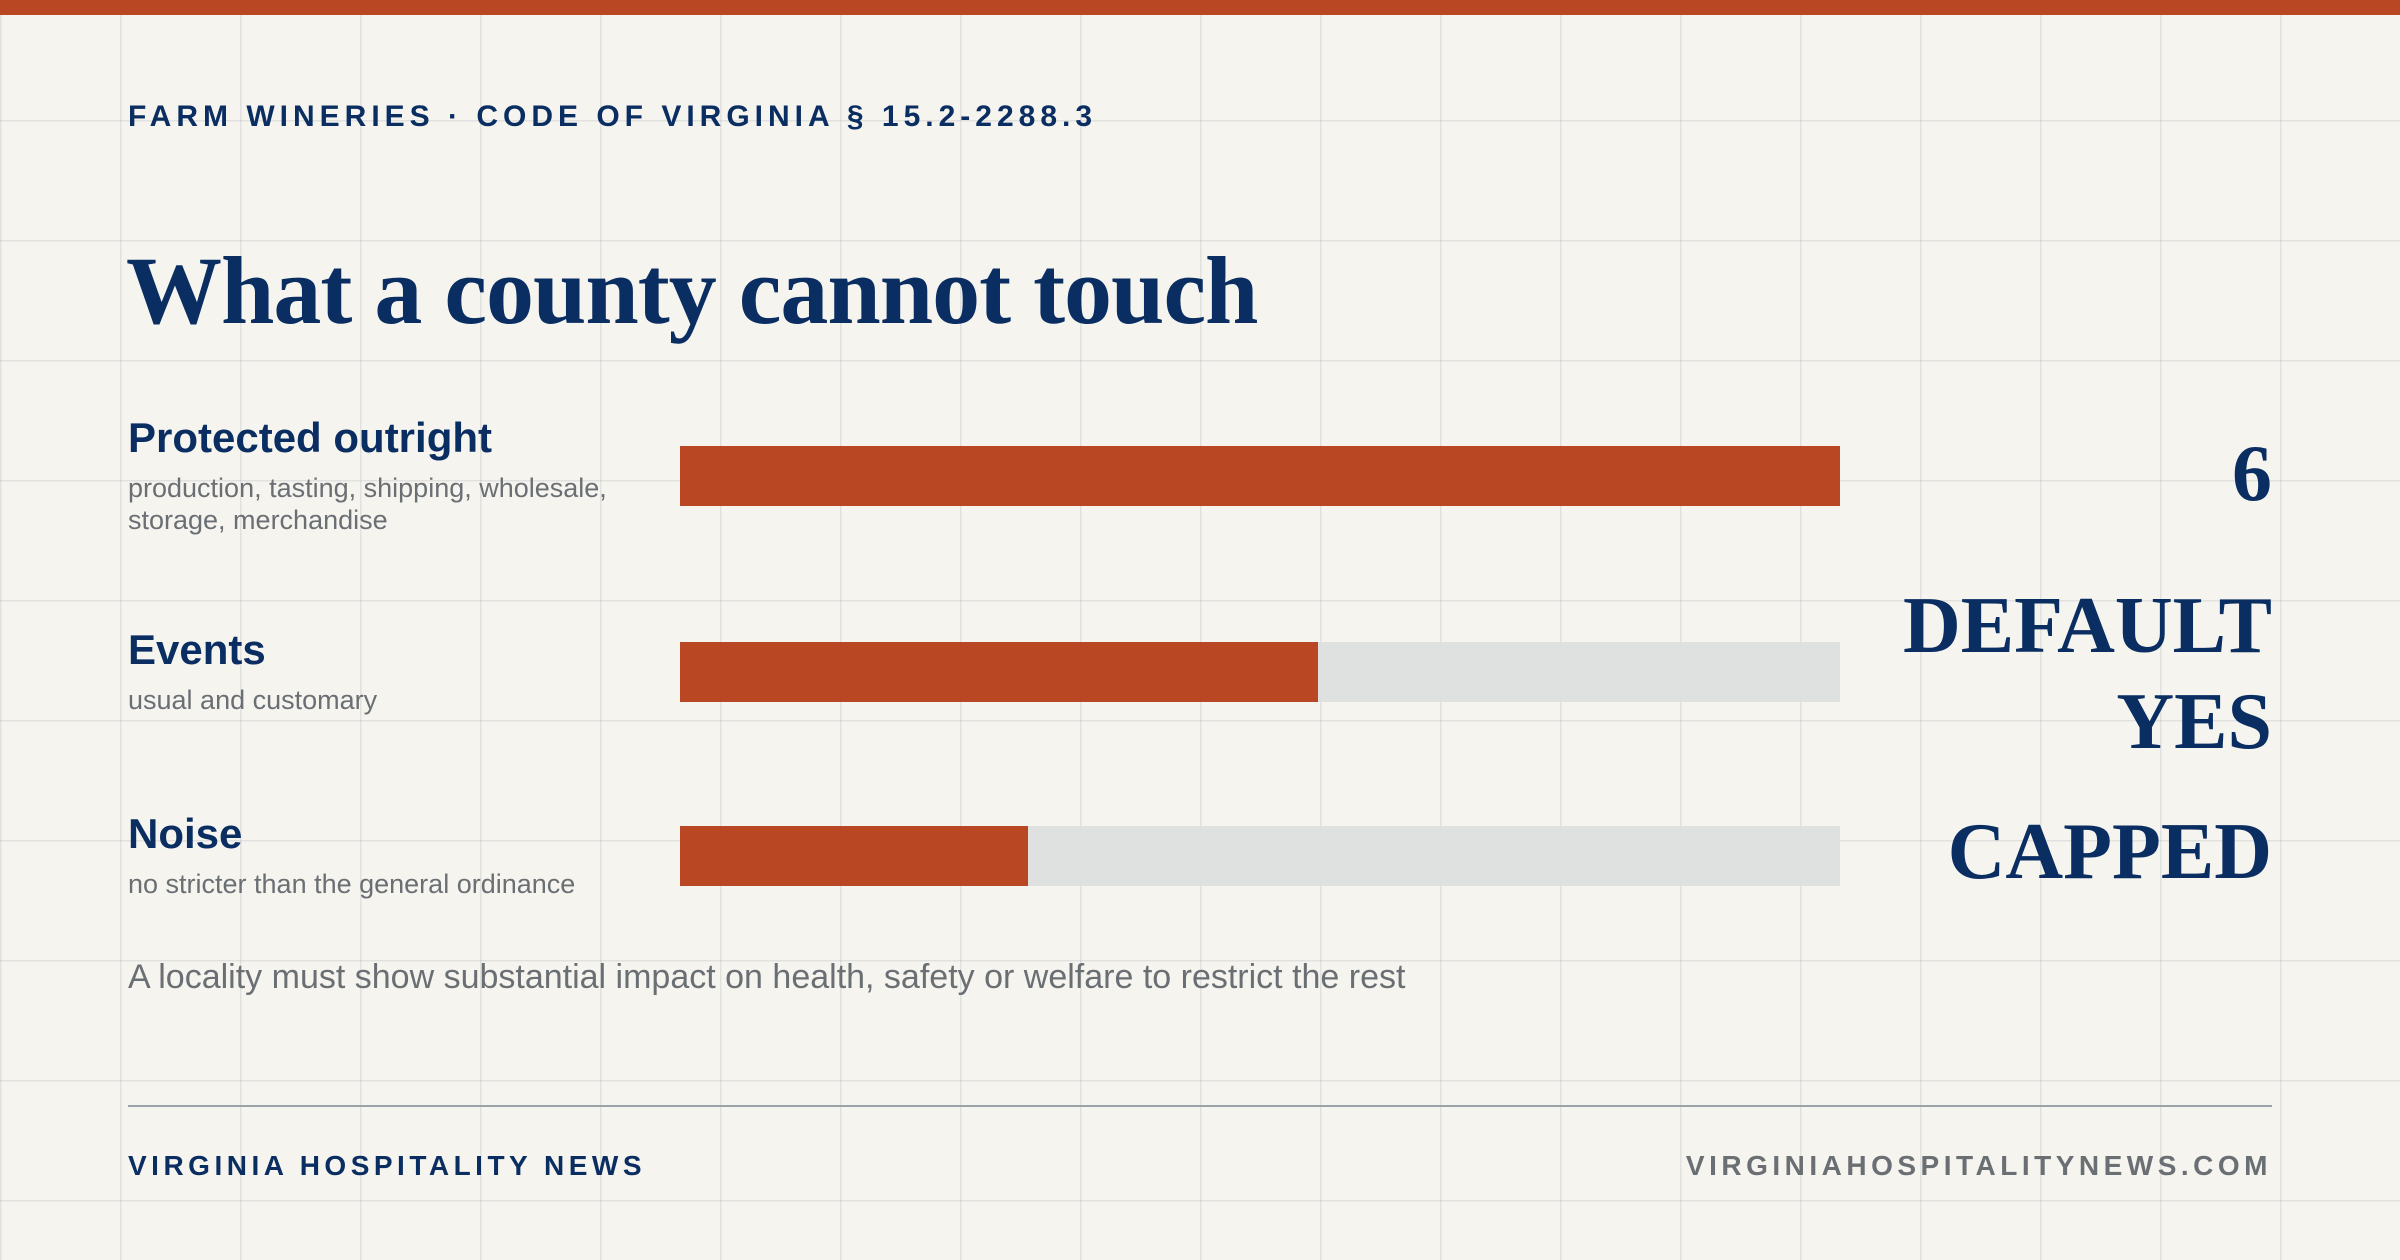  I want to click on category-label: Events, so click(197, 649).